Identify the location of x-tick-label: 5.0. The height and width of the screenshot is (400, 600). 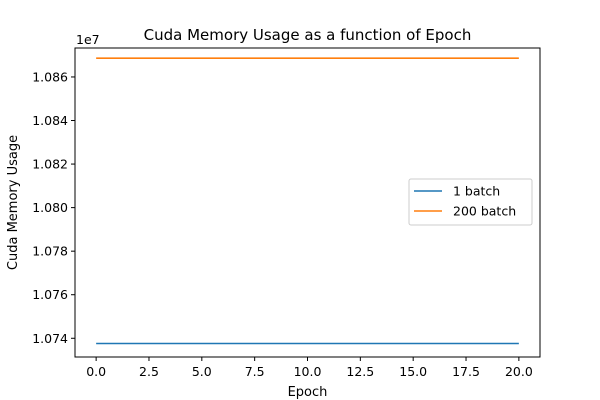
(202, 371).